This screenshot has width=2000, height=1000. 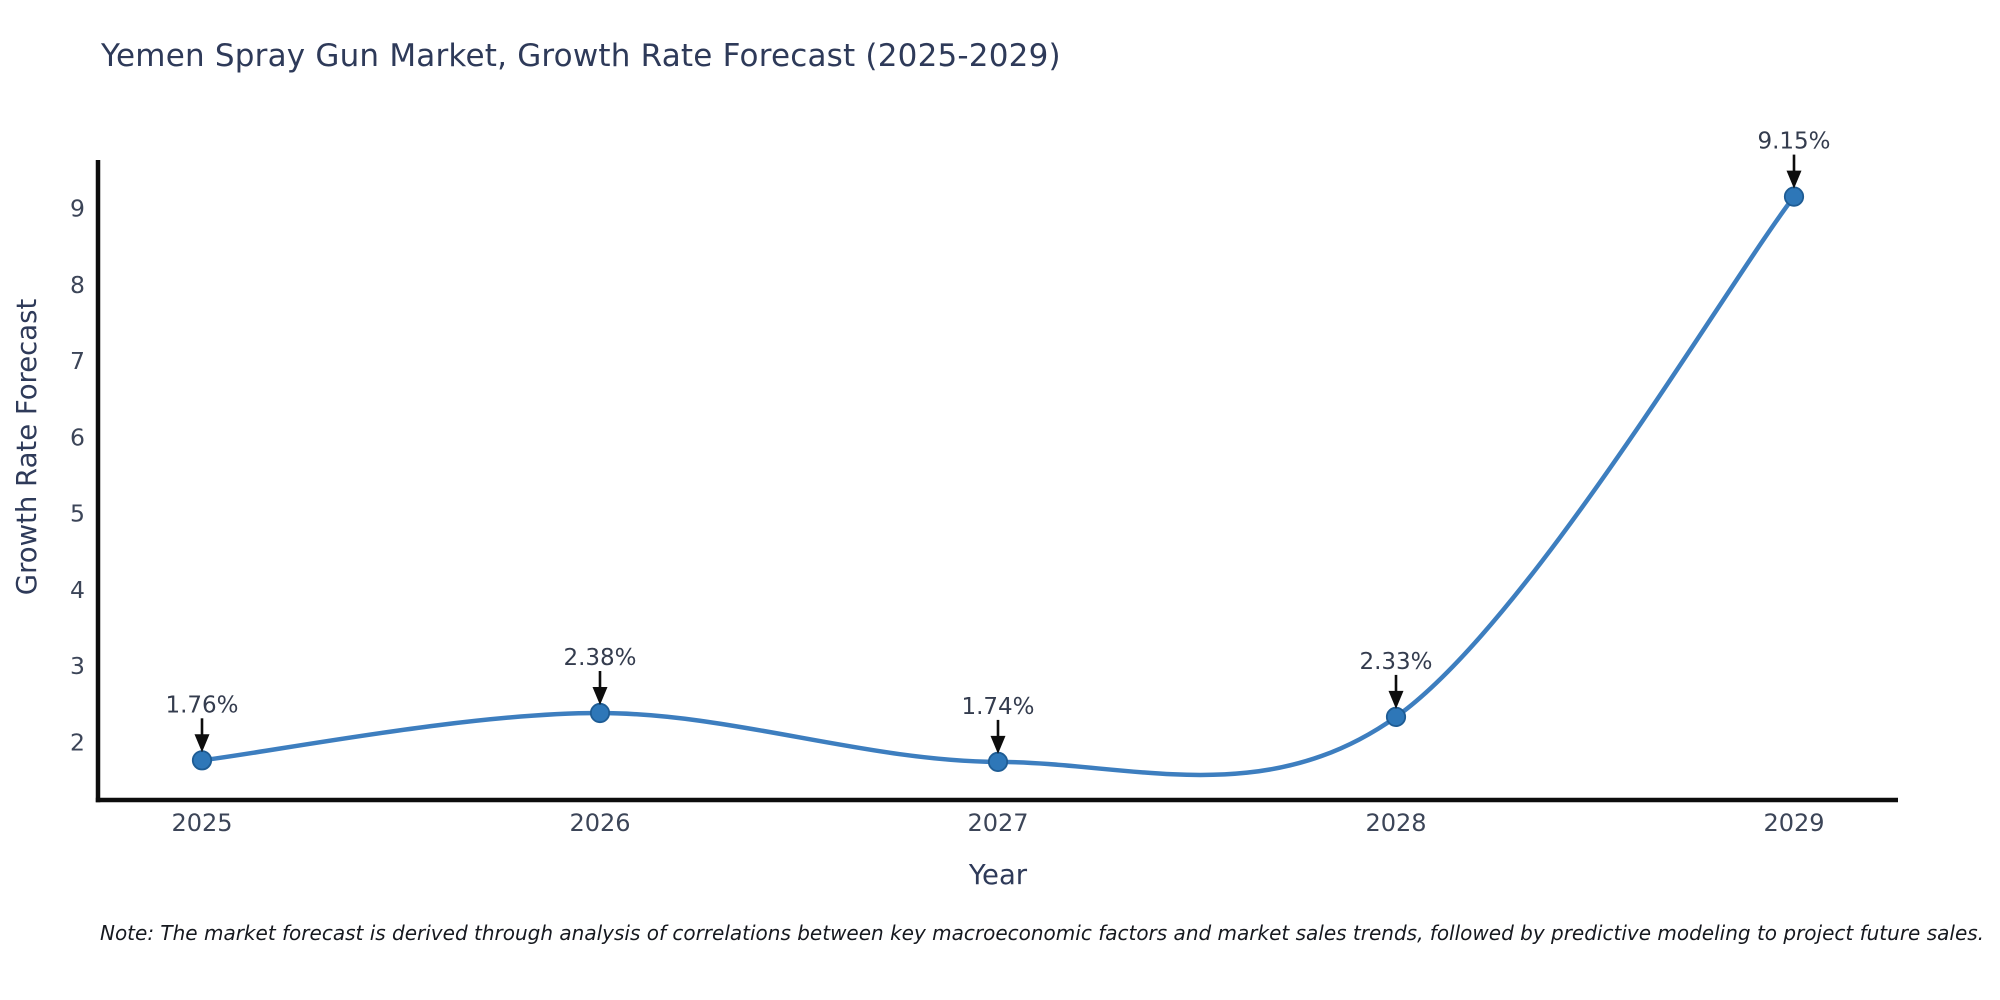 I want to click on x-axis-label: Year, so click(x=998, y=875).